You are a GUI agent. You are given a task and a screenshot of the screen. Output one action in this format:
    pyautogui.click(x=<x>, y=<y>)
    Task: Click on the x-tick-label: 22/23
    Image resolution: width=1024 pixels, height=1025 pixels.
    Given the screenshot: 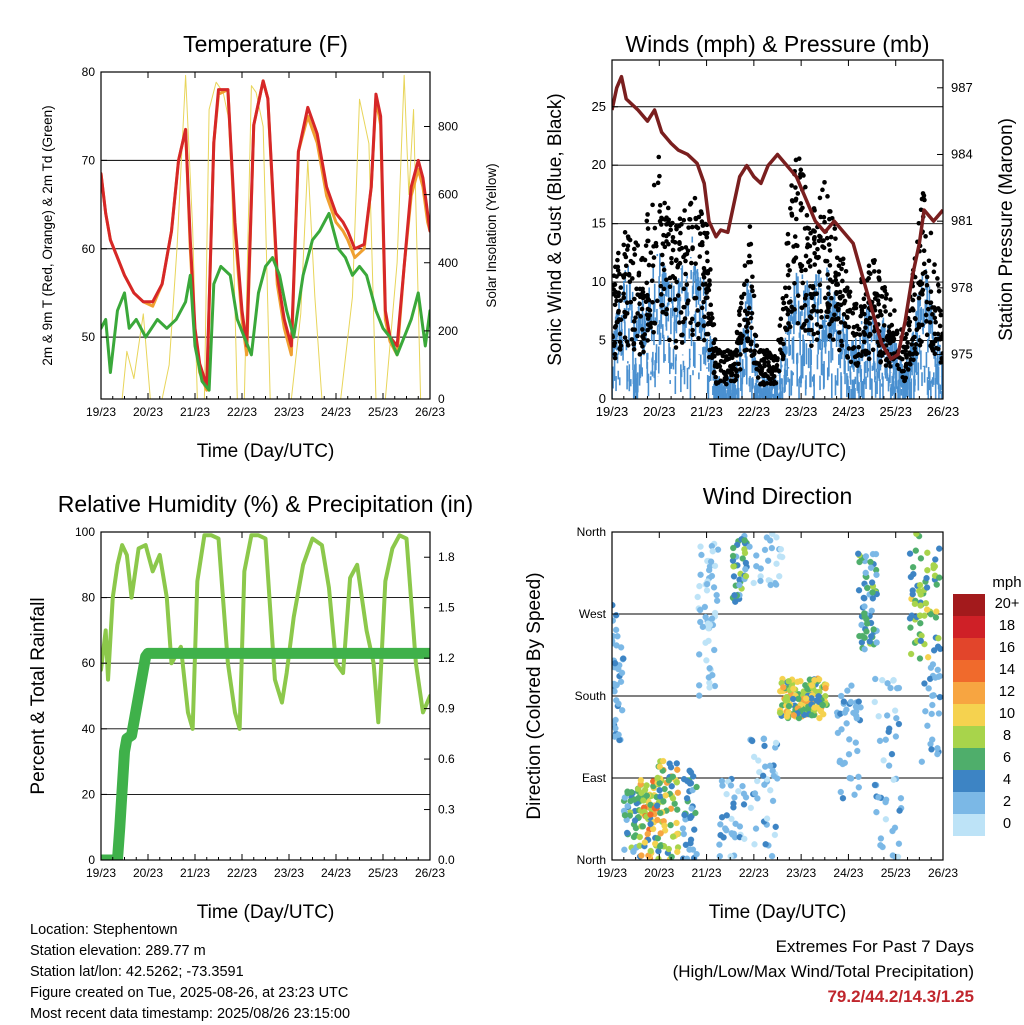 What is the action you would take?
    pyautogui.click(x=242, y=412)
    